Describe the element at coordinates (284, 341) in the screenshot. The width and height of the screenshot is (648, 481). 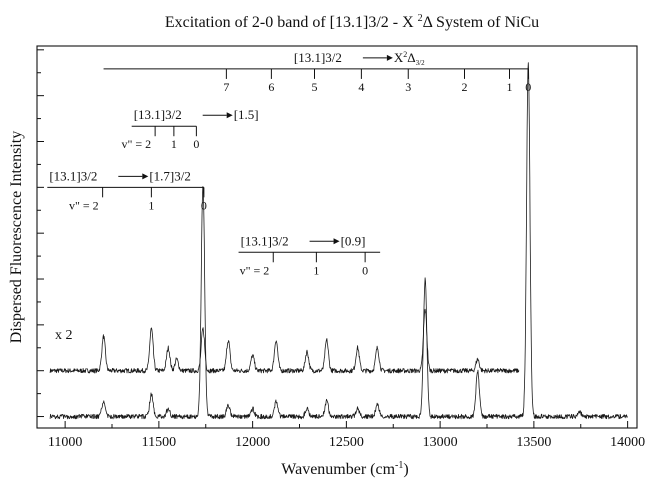
I see `spectrum-trace` at that location.